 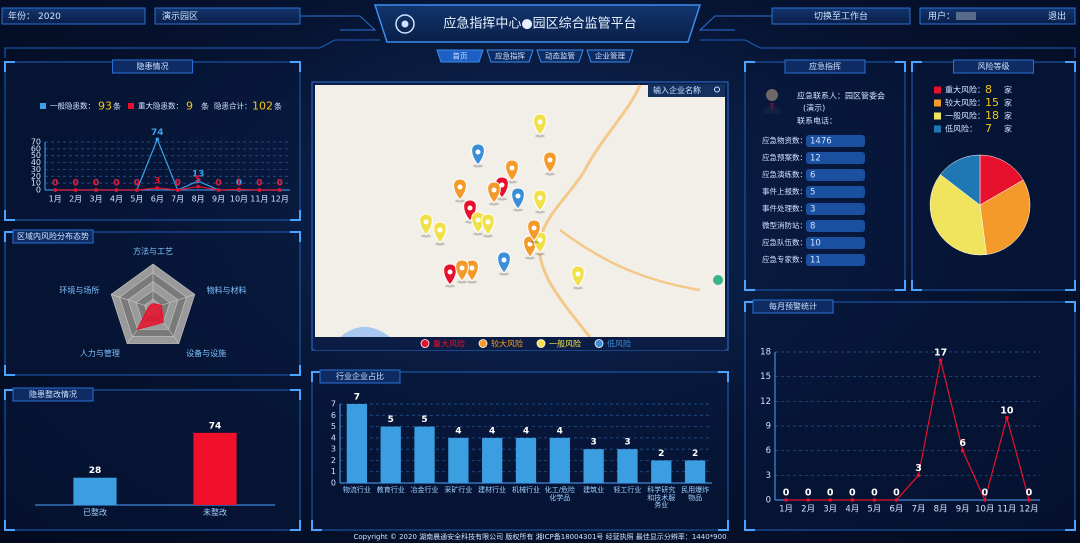 I want to click on nav-tab-label: 首页, so click(x=460, y=56).